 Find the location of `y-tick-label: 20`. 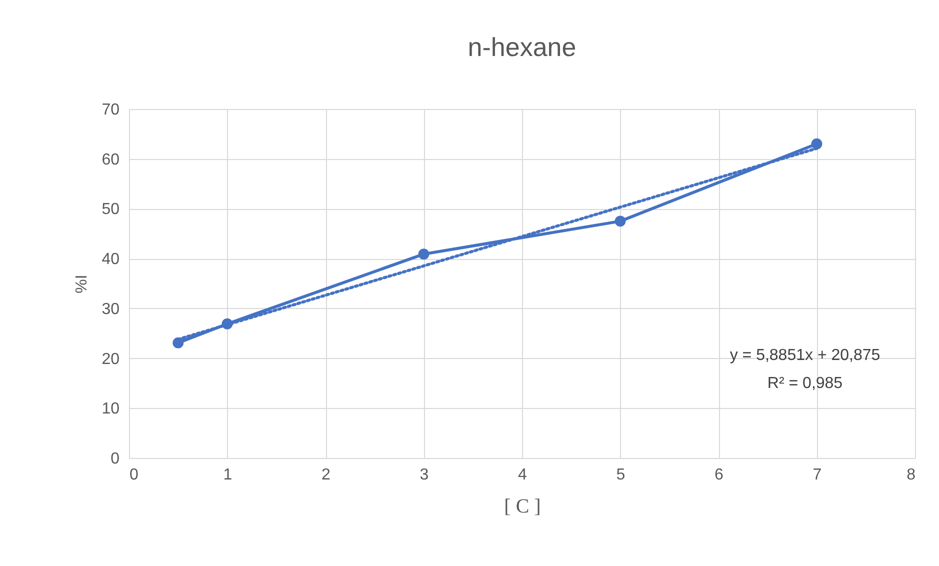

y-tick-label: 20 is located at coordinates (111, 359).